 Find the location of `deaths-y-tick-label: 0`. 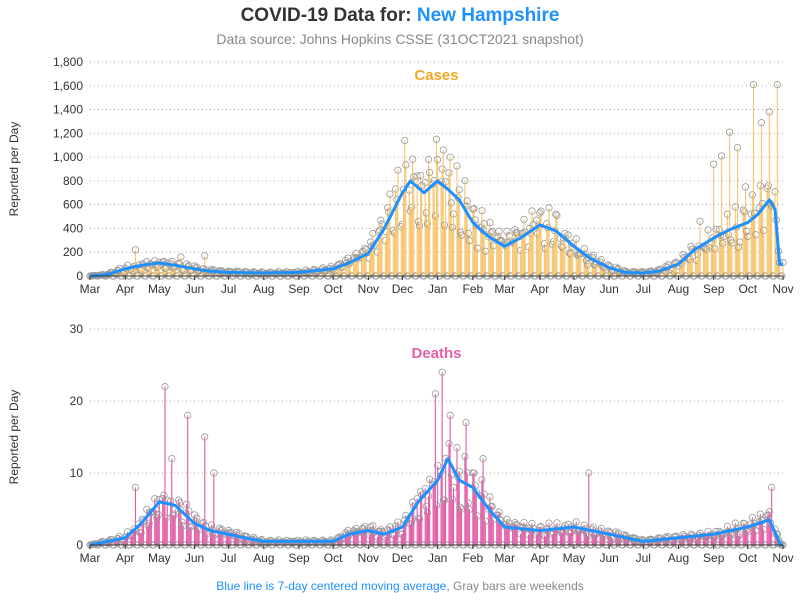

deaths-y-tick-label: 0 is located at coordinates (79, 545).